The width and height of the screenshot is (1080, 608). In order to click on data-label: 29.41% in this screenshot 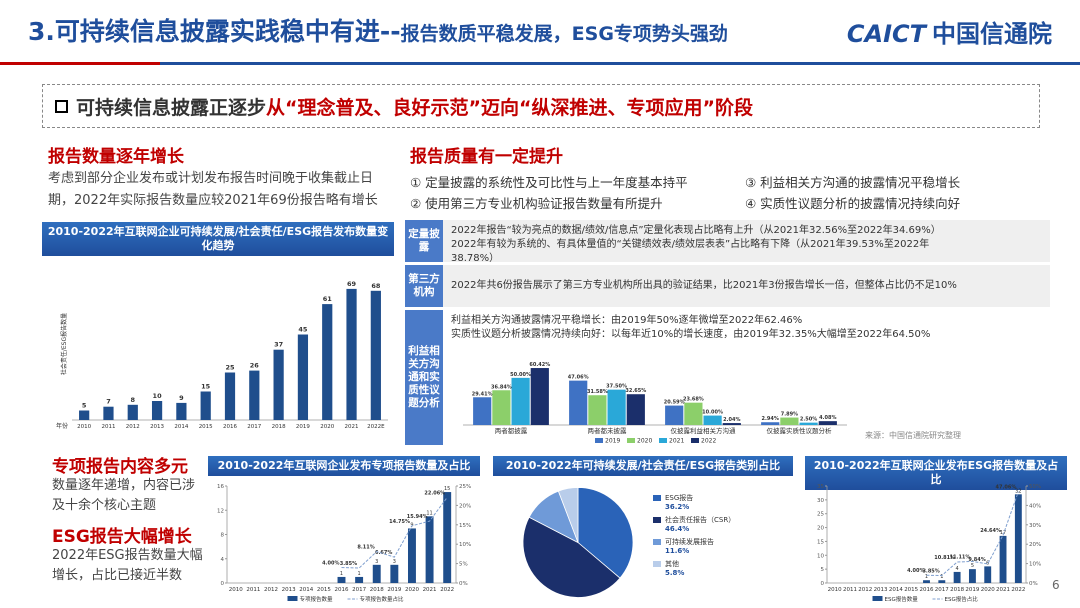, I will do `click(482, 394)`.